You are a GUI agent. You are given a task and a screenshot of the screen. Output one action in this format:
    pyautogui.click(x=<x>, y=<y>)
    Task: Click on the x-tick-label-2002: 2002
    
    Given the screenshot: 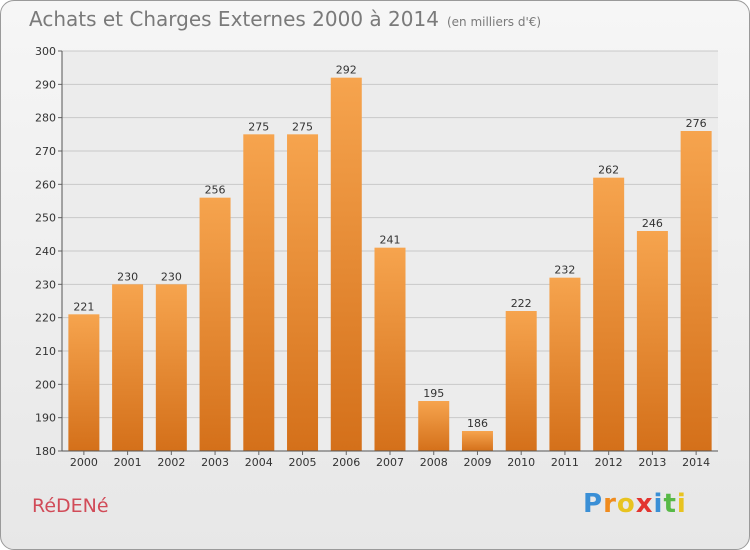 What is the action you would take?
    pyautogui.click(x=171, y=462)
    